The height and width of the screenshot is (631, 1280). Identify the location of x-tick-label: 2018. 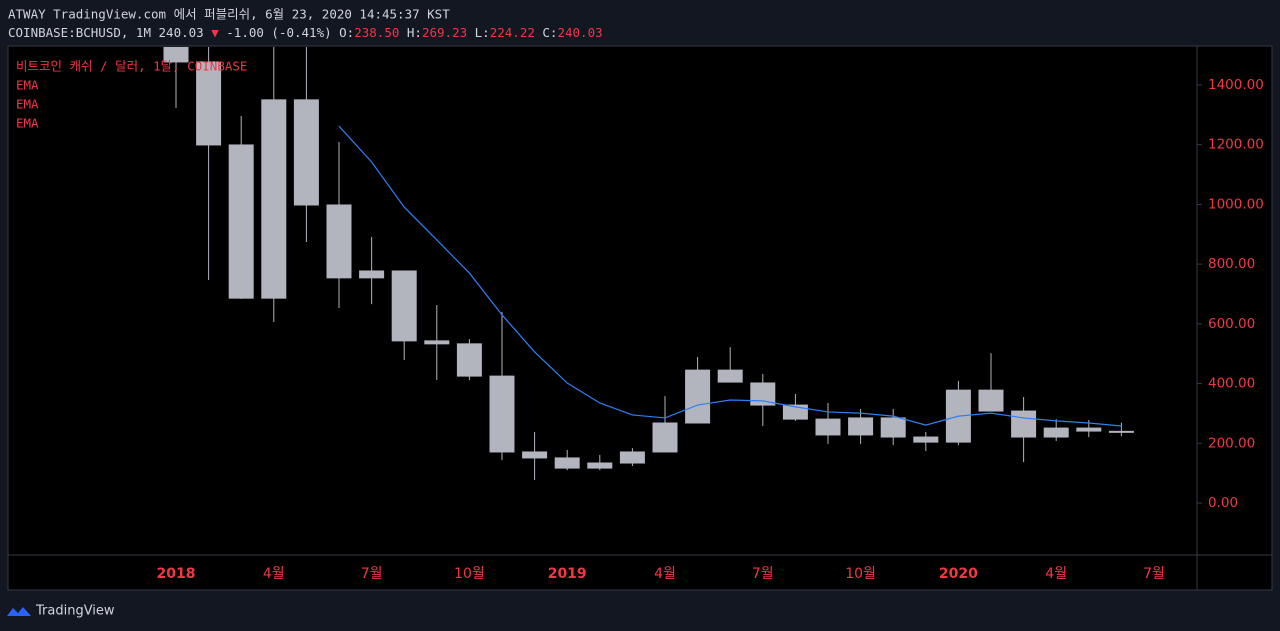
(176, 574).